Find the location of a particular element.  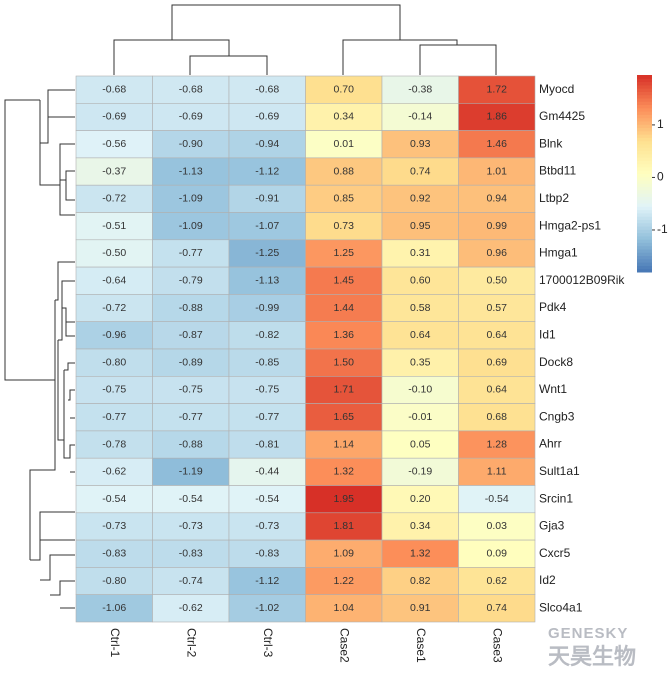

column-label: Case1 is located at coordinates (421, 645).